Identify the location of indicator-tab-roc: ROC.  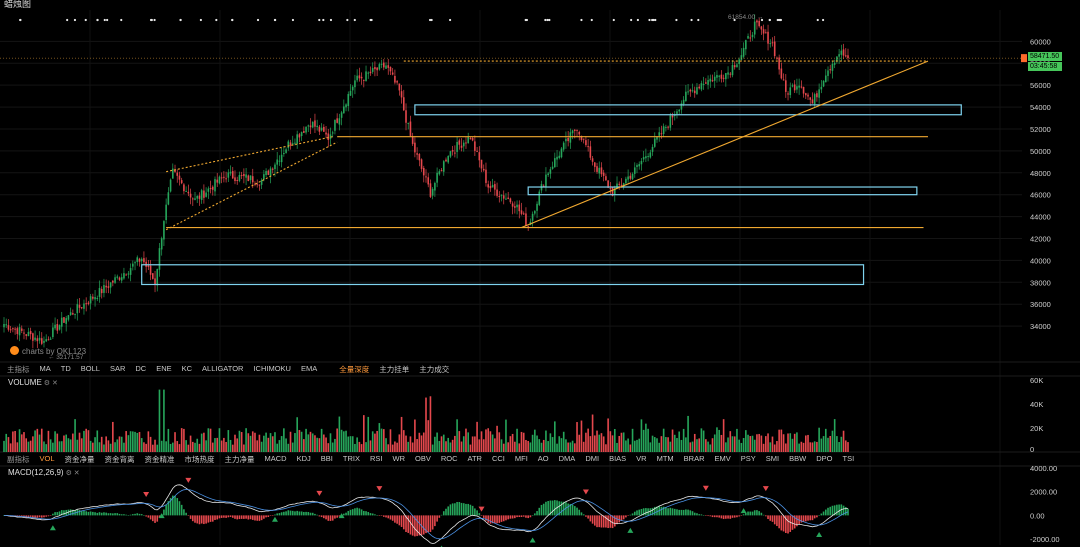
(449, 458).